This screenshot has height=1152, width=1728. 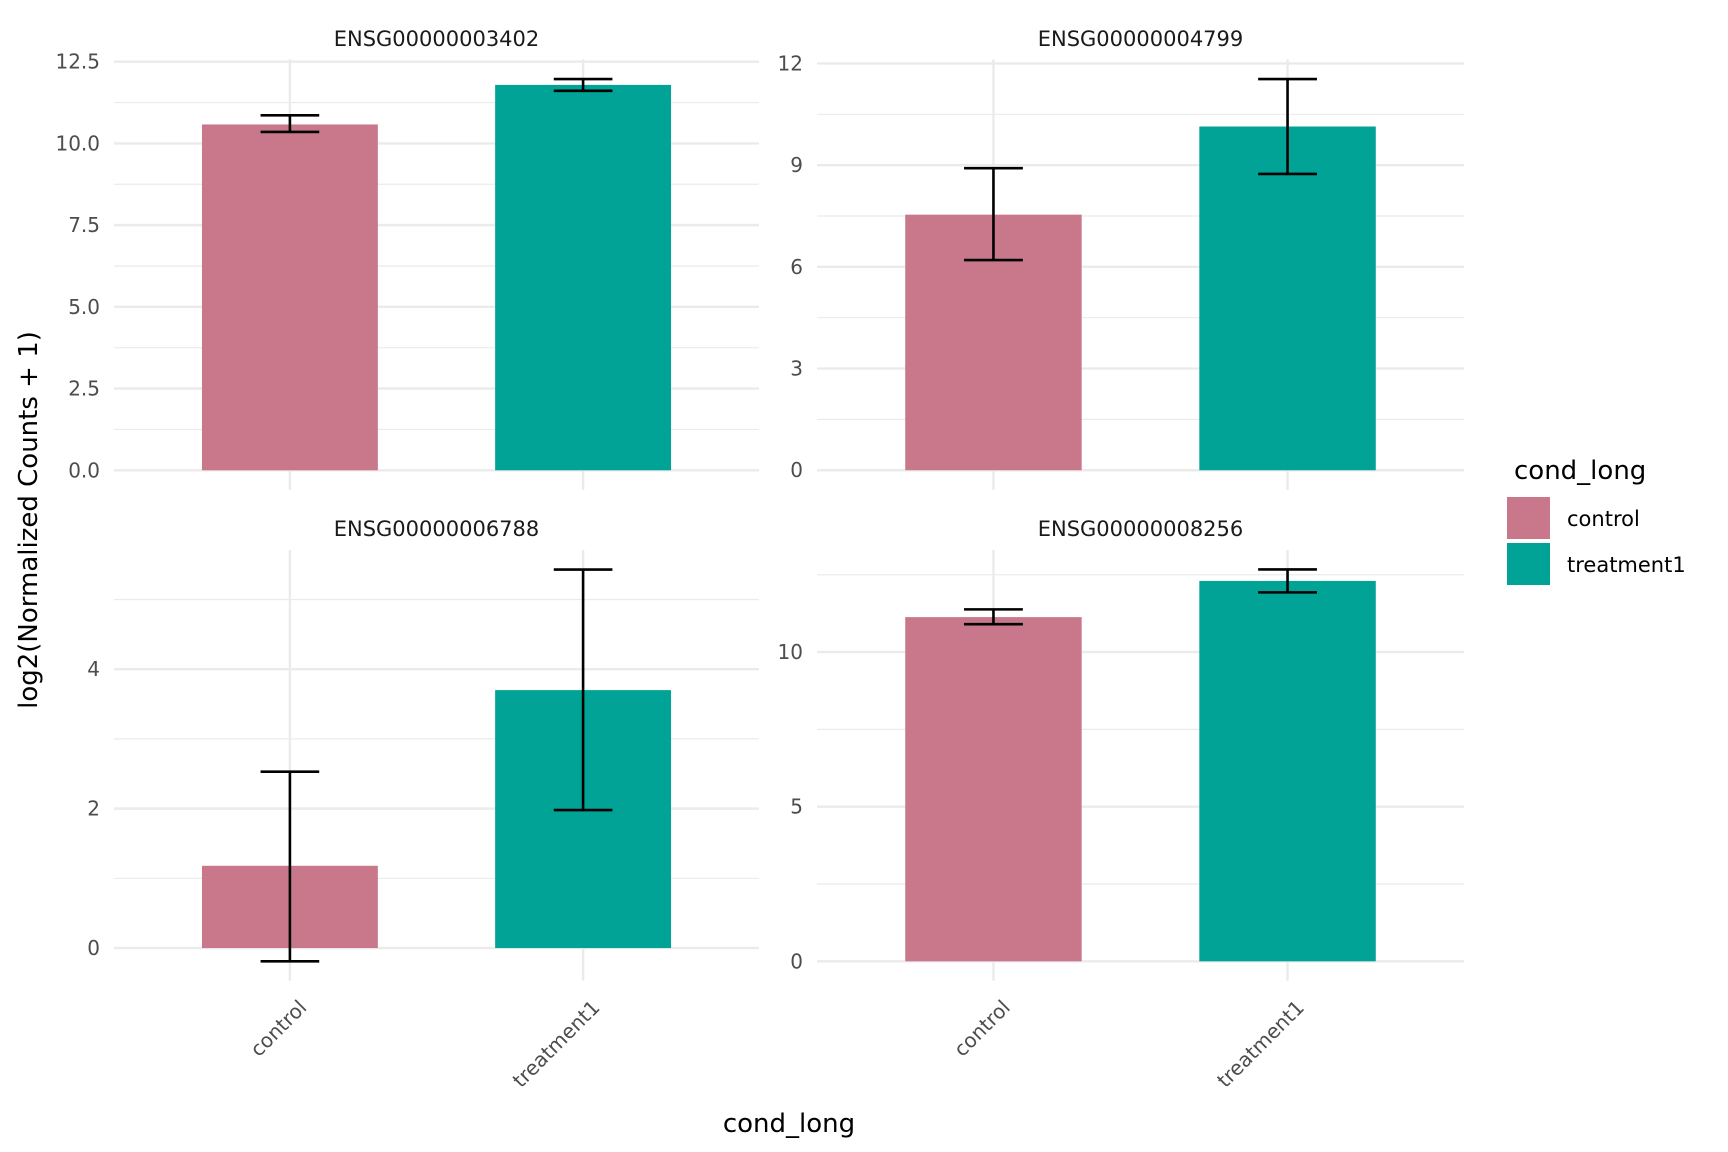 I want to click on legend-label-treatment1: treatment1, so click(x=1626, y=565).